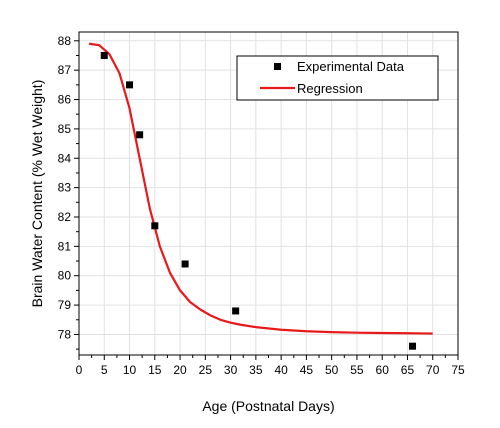 This screenshot has width=500, height=428. I want to click on y-tick-label: 81, so click(65, 246).